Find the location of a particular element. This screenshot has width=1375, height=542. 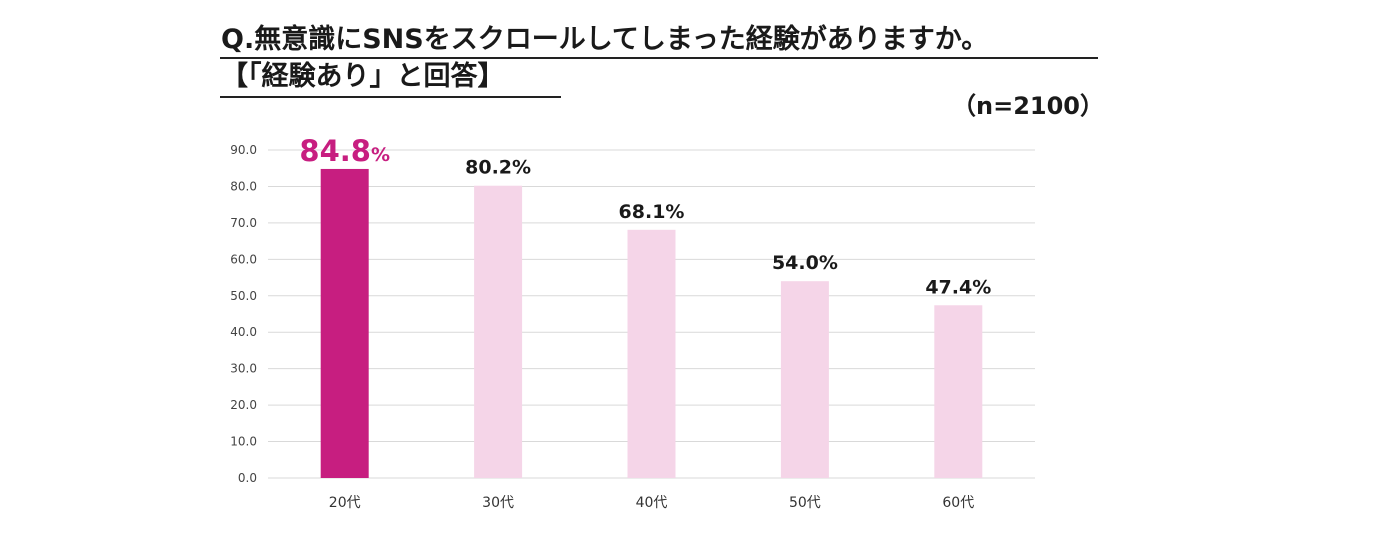

sample-size-label: （n=2100） is located at coordinates (1028, 106).